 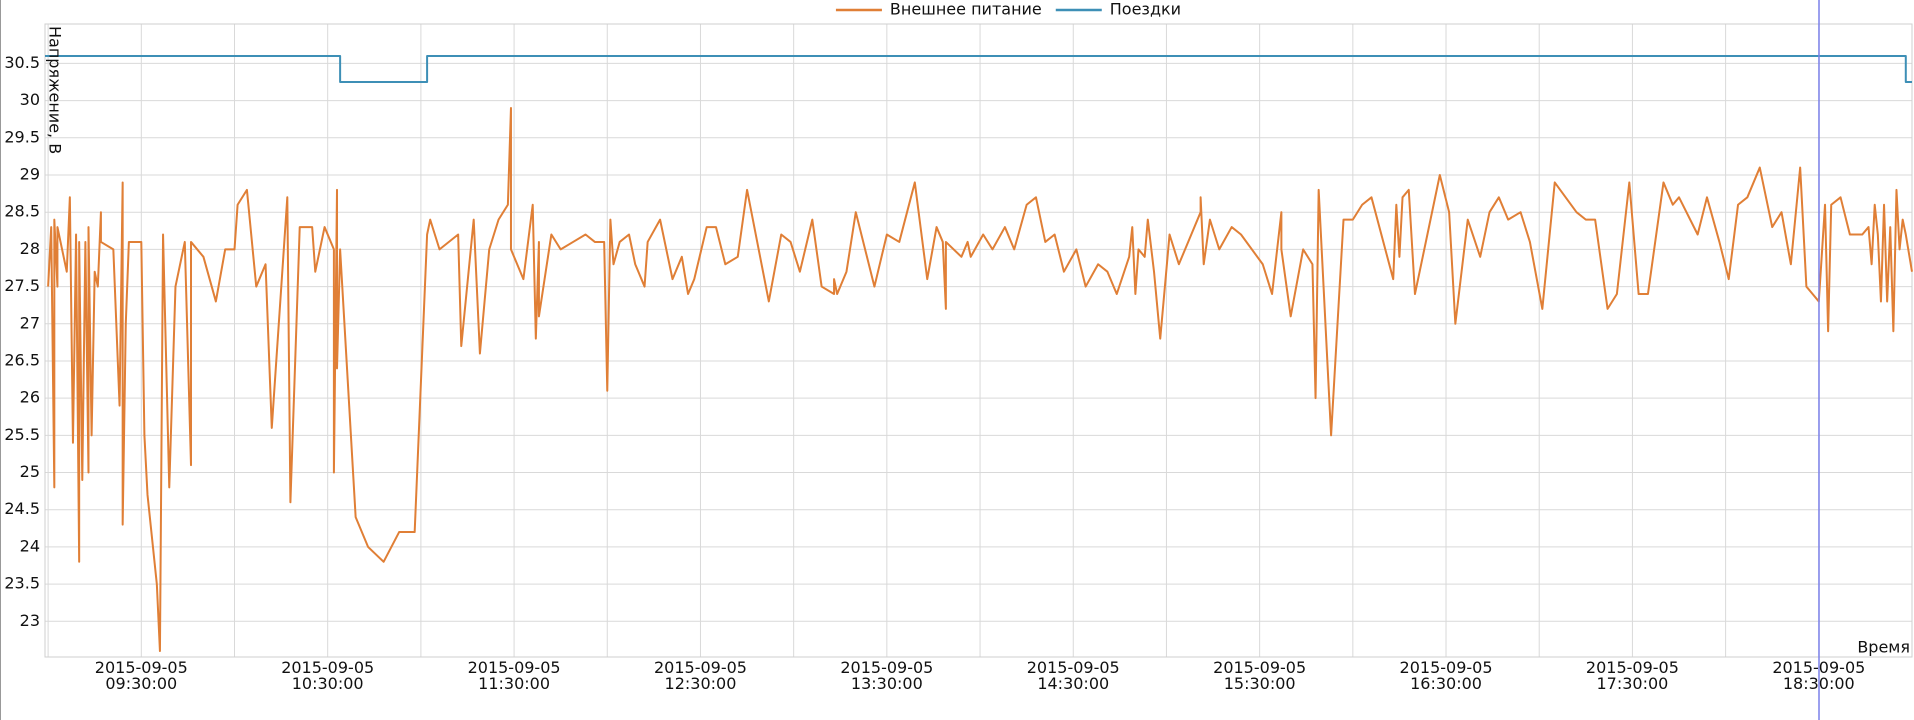 What do you see at coordinates (1073, 675) in the screenshot?
I see `x-tick-label: 2015-09-05 14:30:00` at bounding box center [1073, 675].